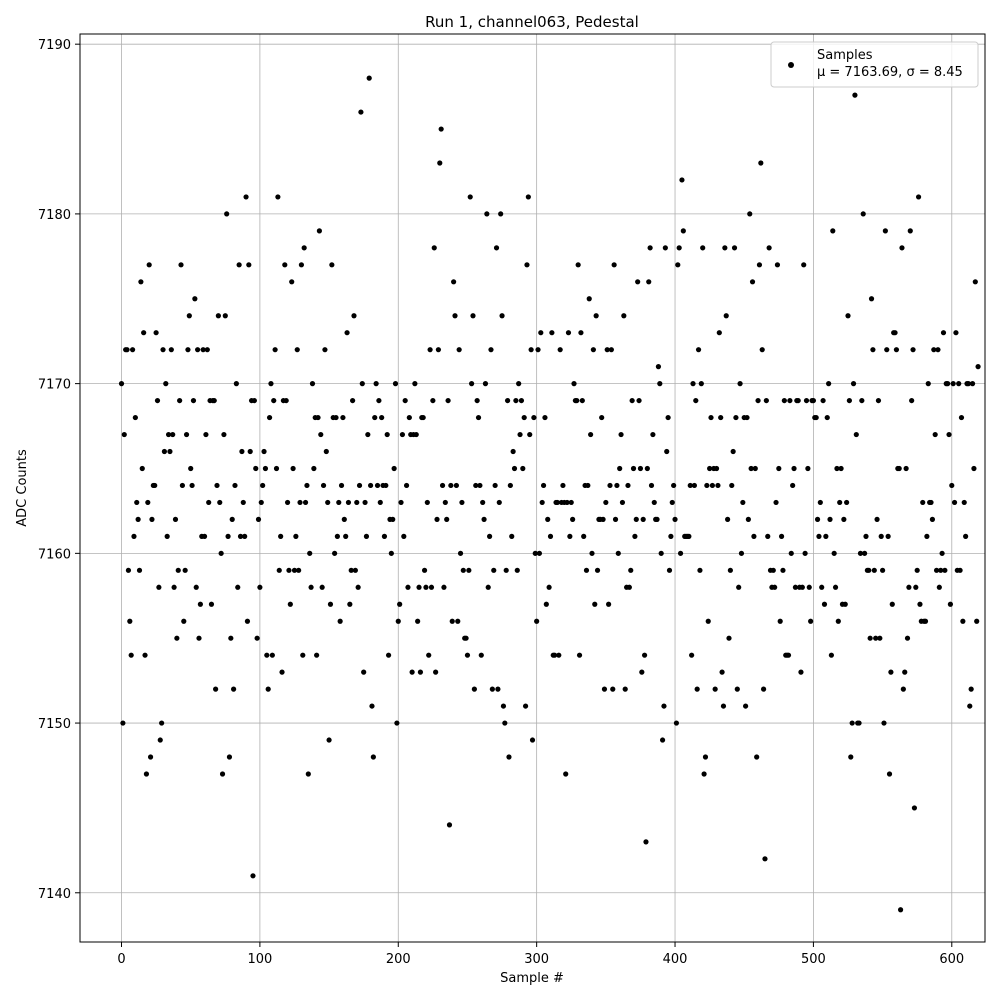  I want to click on x-tick-label: 100, so click(259, 959).